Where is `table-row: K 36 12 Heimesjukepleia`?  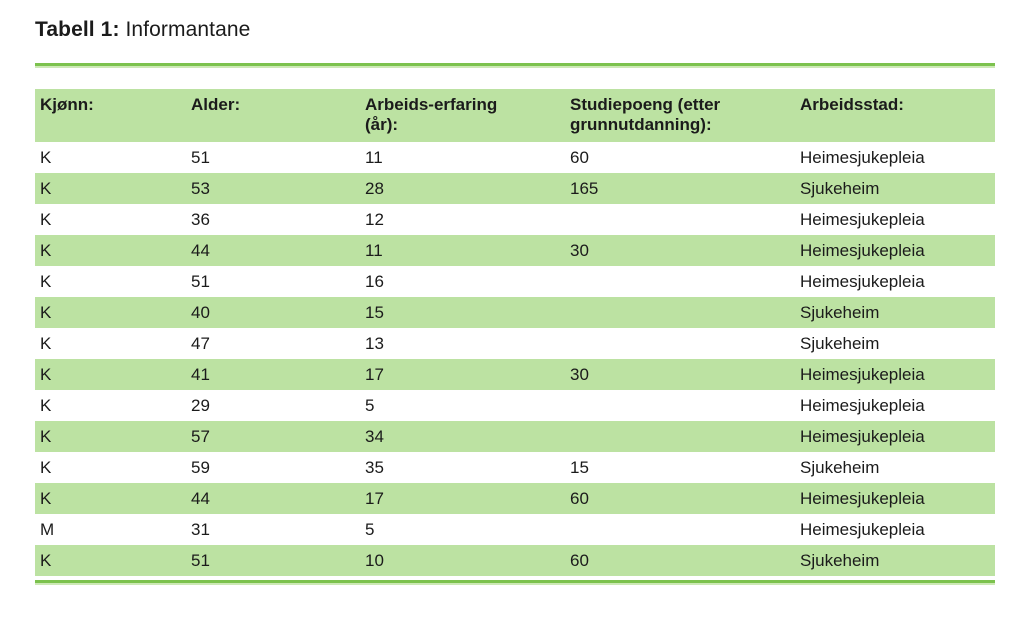 table-row: K 36 12 Heimesjukepleia is located at coordinates (515, 219).